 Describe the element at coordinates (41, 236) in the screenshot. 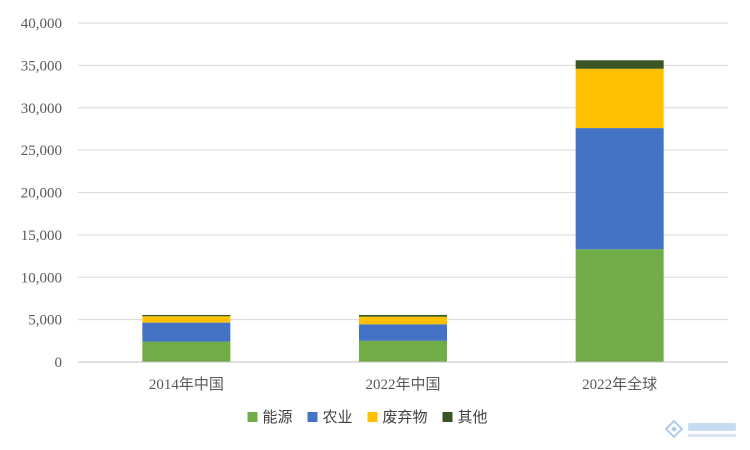

I see `y-tick-label: 15,000` at that location.